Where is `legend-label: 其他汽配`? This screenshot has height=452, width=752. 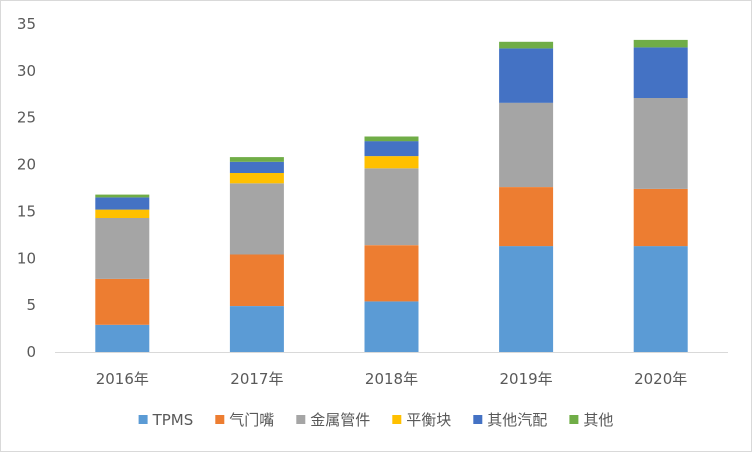
legend-label: 其他汽配 is located at coordinates (517, 420).